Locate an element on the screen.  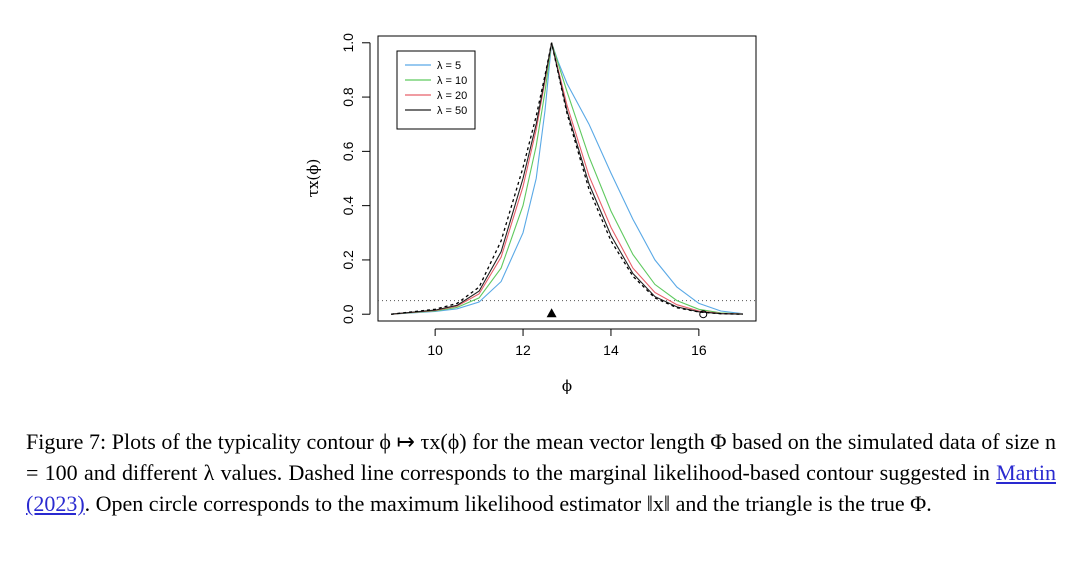
legend-label: λ = 20 is located at coordinates (452, 96).